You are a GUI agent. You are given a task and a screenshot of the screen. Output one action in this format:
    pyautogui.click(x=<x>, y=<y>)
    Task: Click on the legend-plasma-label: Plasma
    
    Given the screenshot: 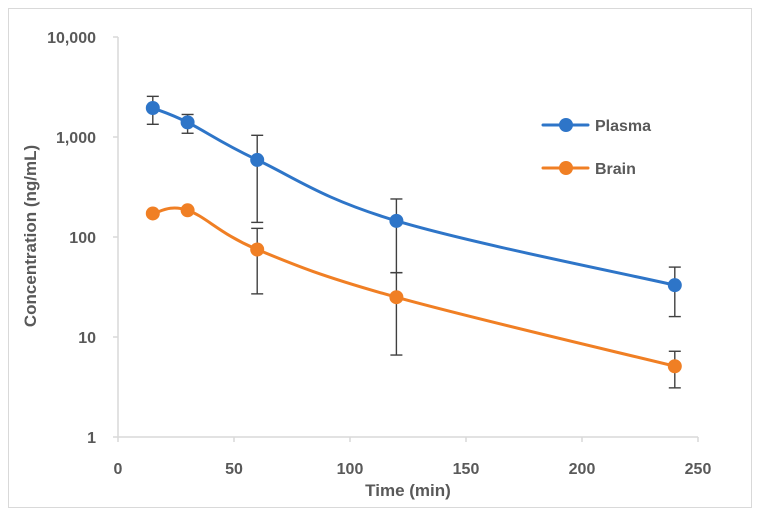 What is the action you would take?
    pyautogui.click(x=623, y=126)
    